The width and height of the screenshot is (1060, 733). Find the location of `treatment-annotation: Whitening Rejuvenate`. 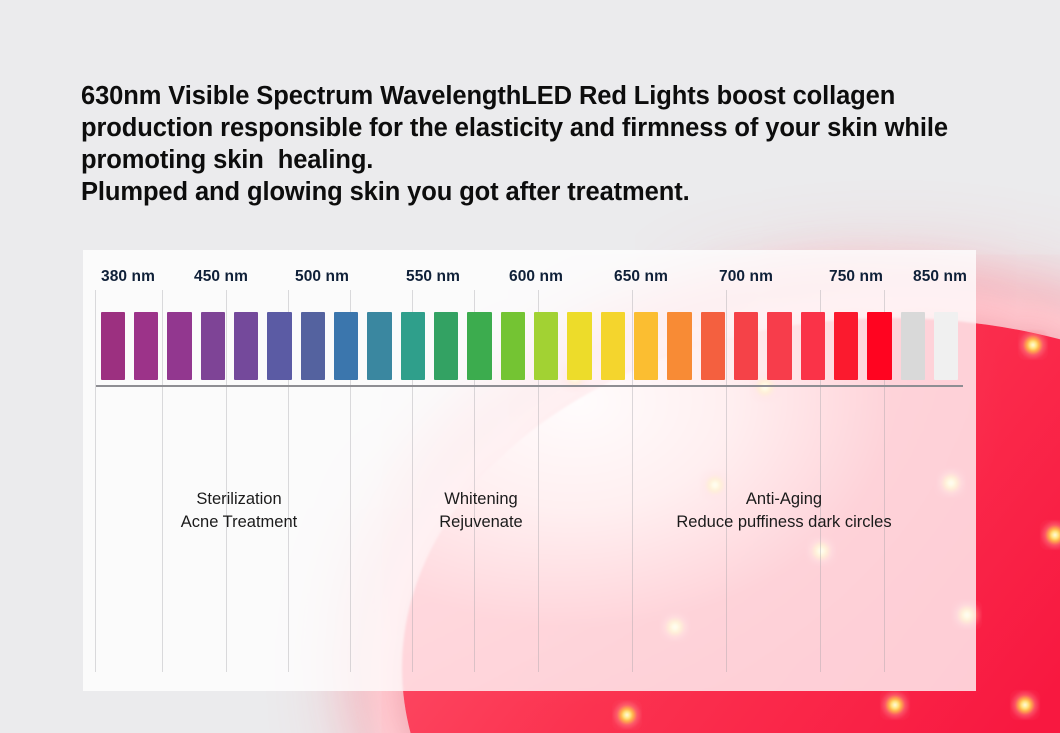

treatment-annotation: Whitening Rejuvenate is located at coordinates (480, 511).